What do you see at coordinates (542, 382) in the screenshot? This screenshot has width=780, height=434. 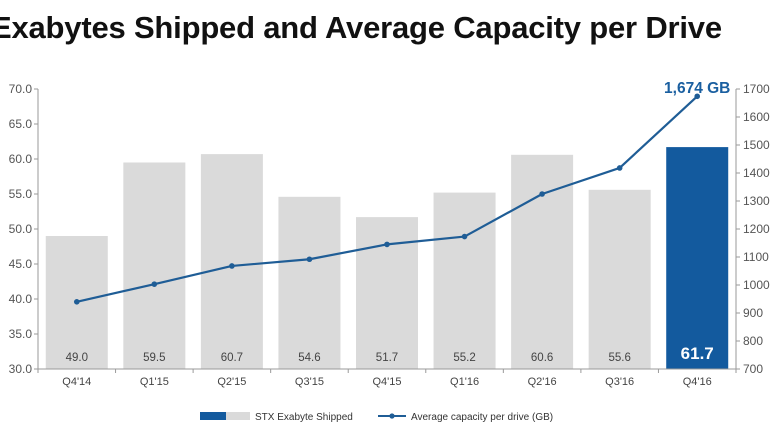 I see `category-label-7: Q2'16` at bounding box center [542, 382].